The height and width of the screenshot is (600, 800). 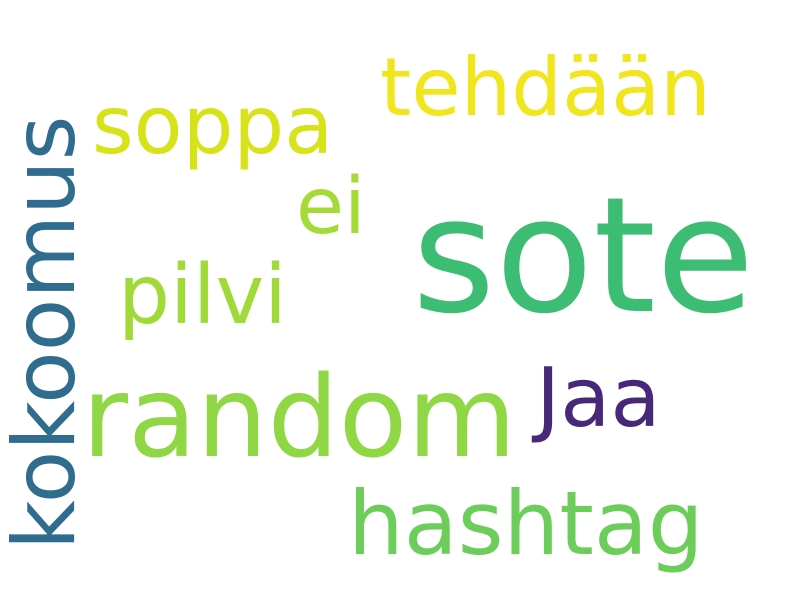 What do you see at coordinates (213, 125) in the screenshot?
I see `word-soppa: soppa` at bounding box center [213, 125].